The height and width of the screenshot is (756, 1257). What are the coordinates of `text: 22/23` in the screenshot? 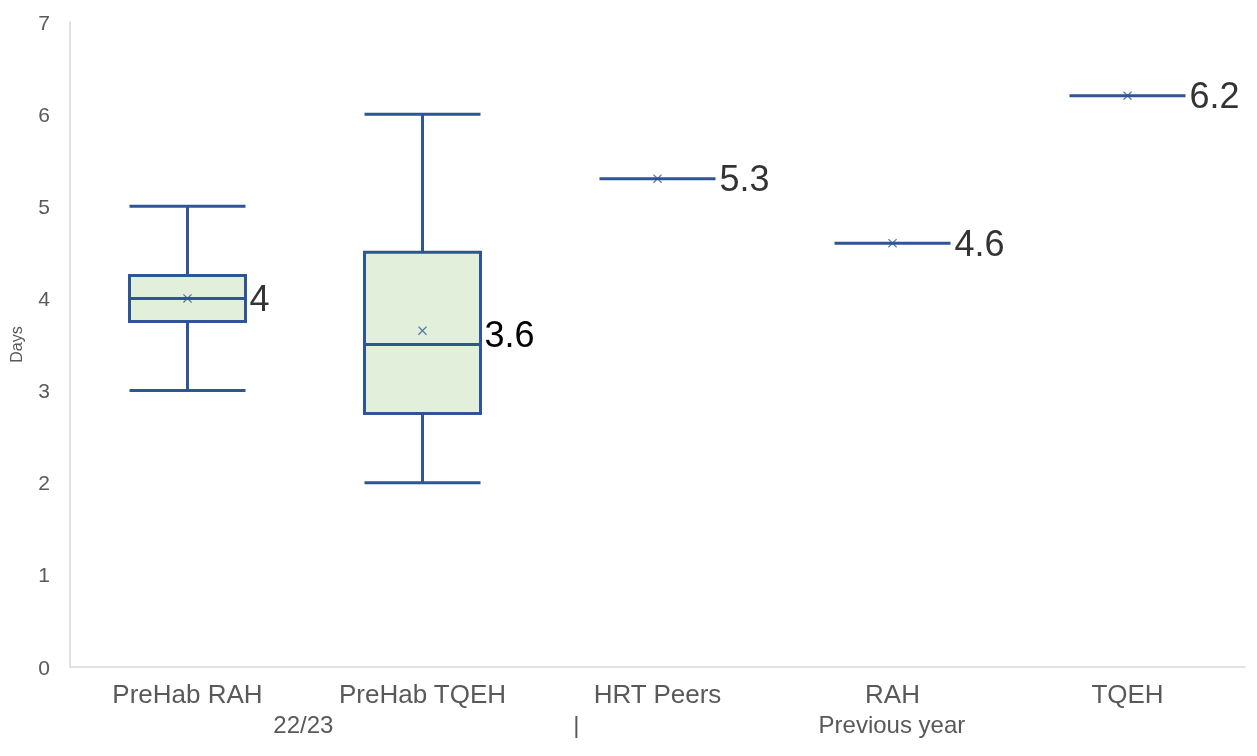 It's located at (303, 724).